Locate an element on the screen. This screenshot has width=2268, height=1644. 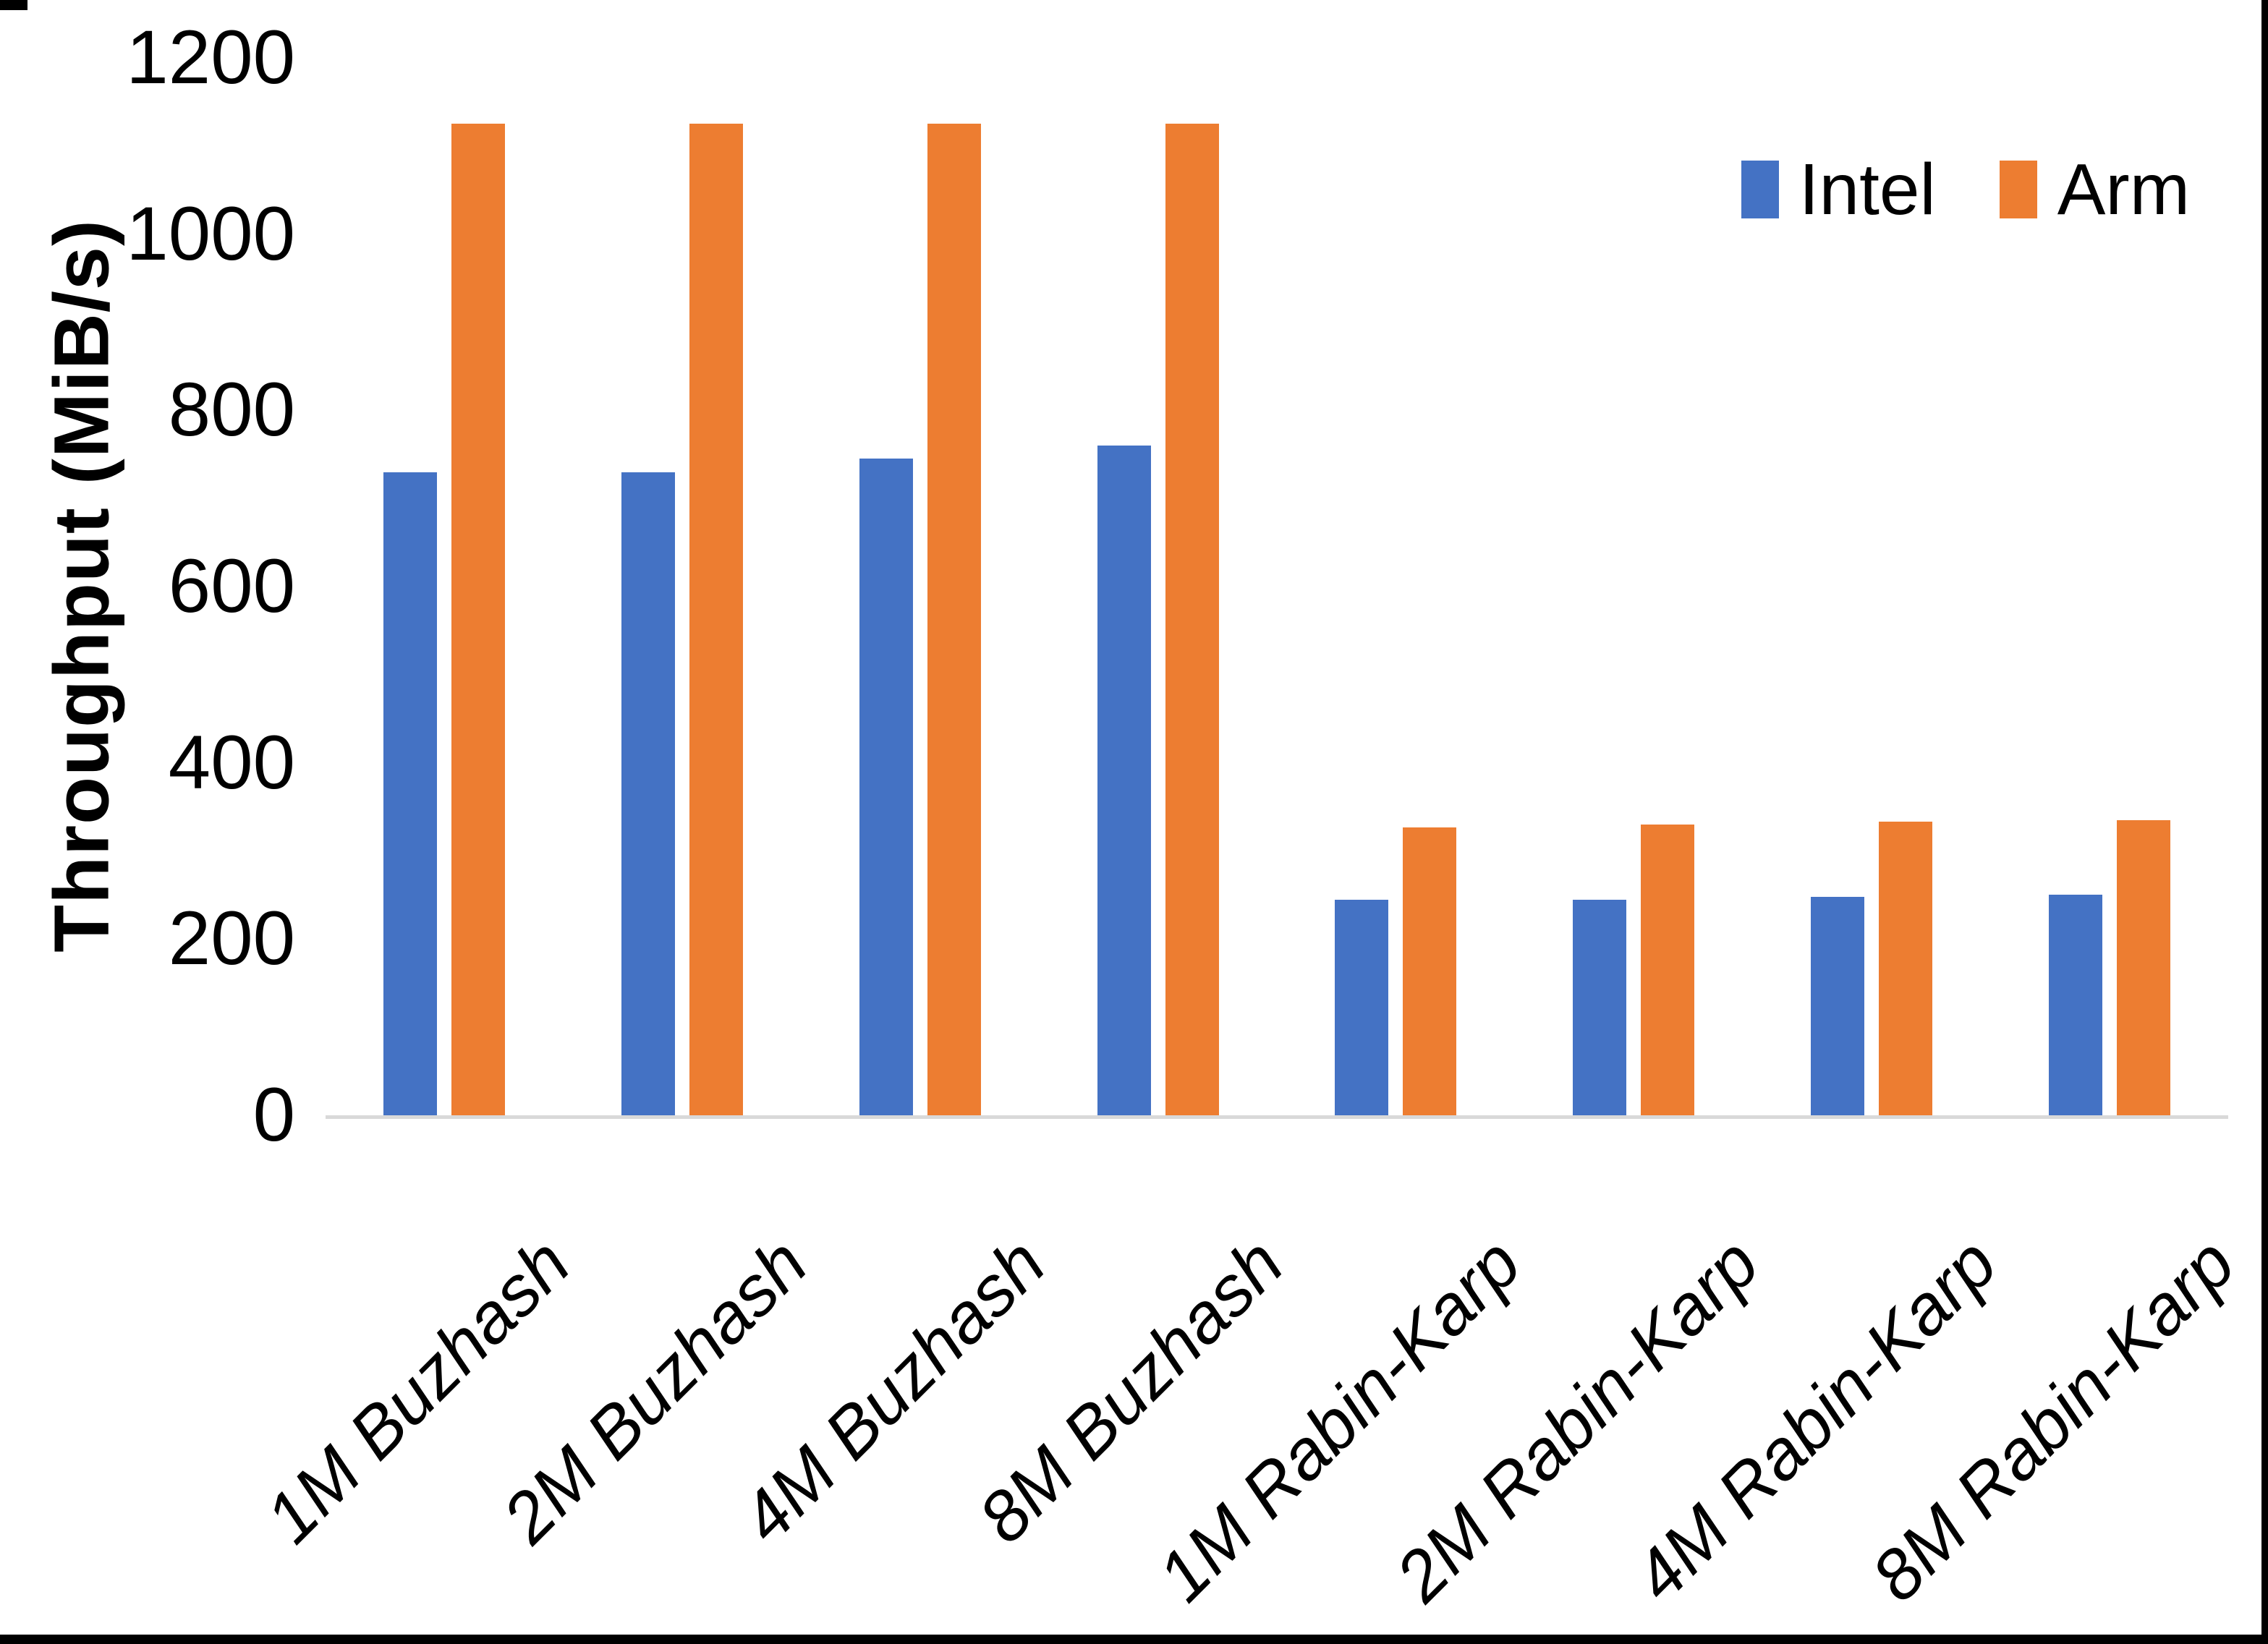
x-tick-label-2m-buzhash: 2M Buzhash is located at coordinates (655, 1390).